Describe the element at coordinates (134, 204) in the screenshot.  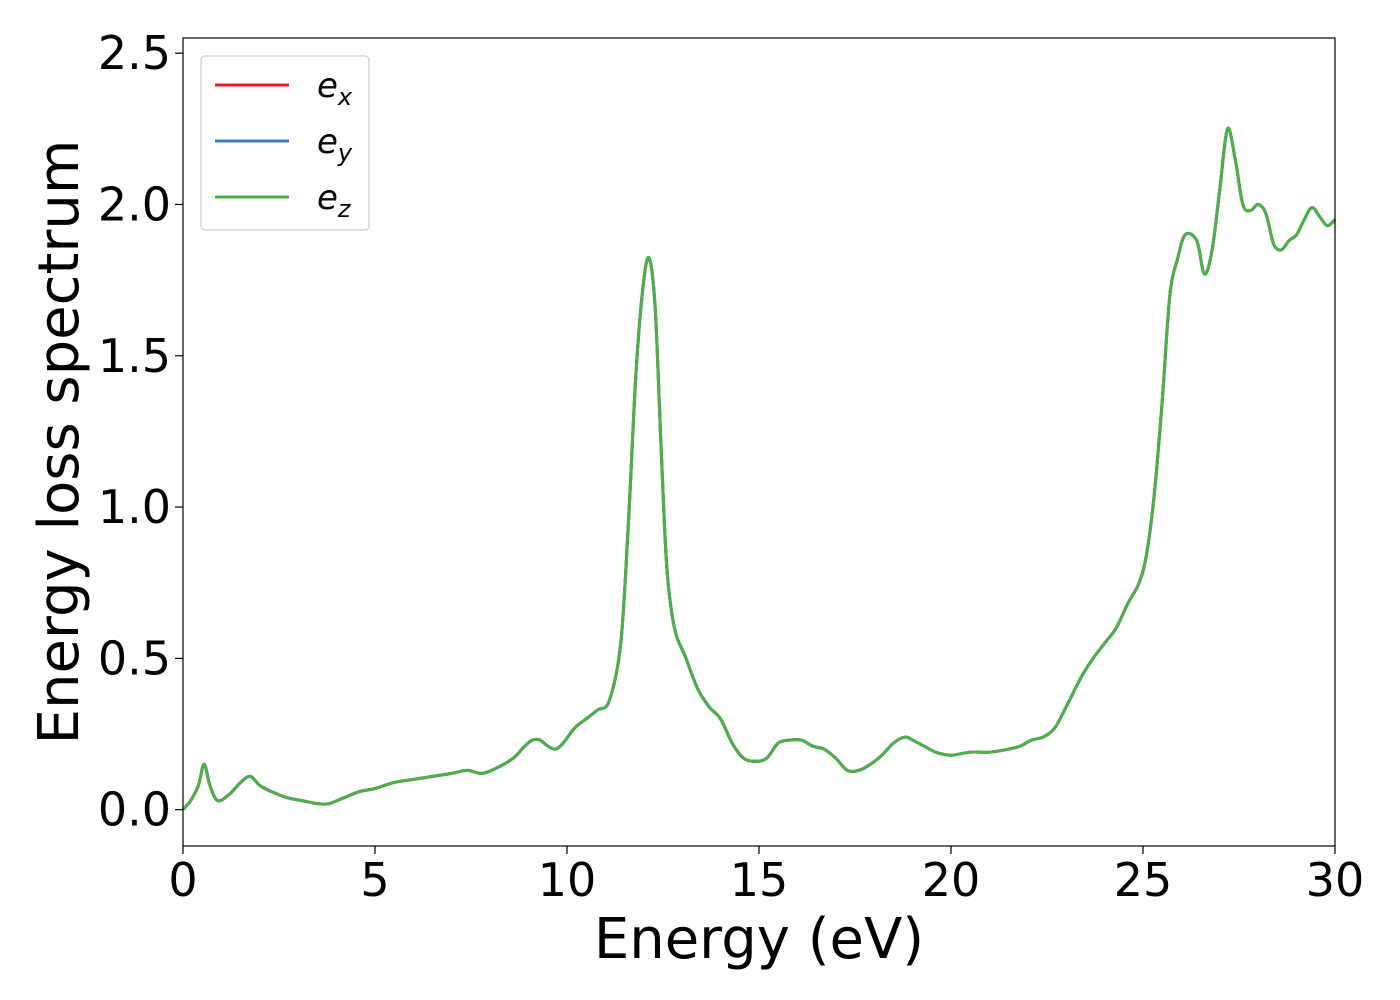
I see `y-tick-label: 2.0` at that location.